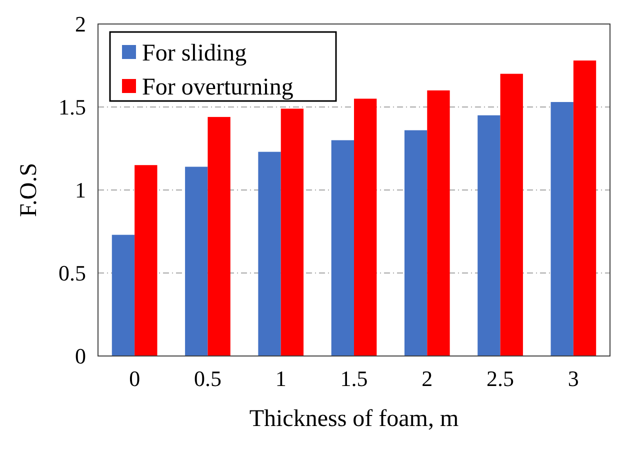 This screenshot has height=450, width=618. Describe the element at coordinates (354, 419) in the screenshot. I see `x-axis-title: Thickness of foam, m` at that location.